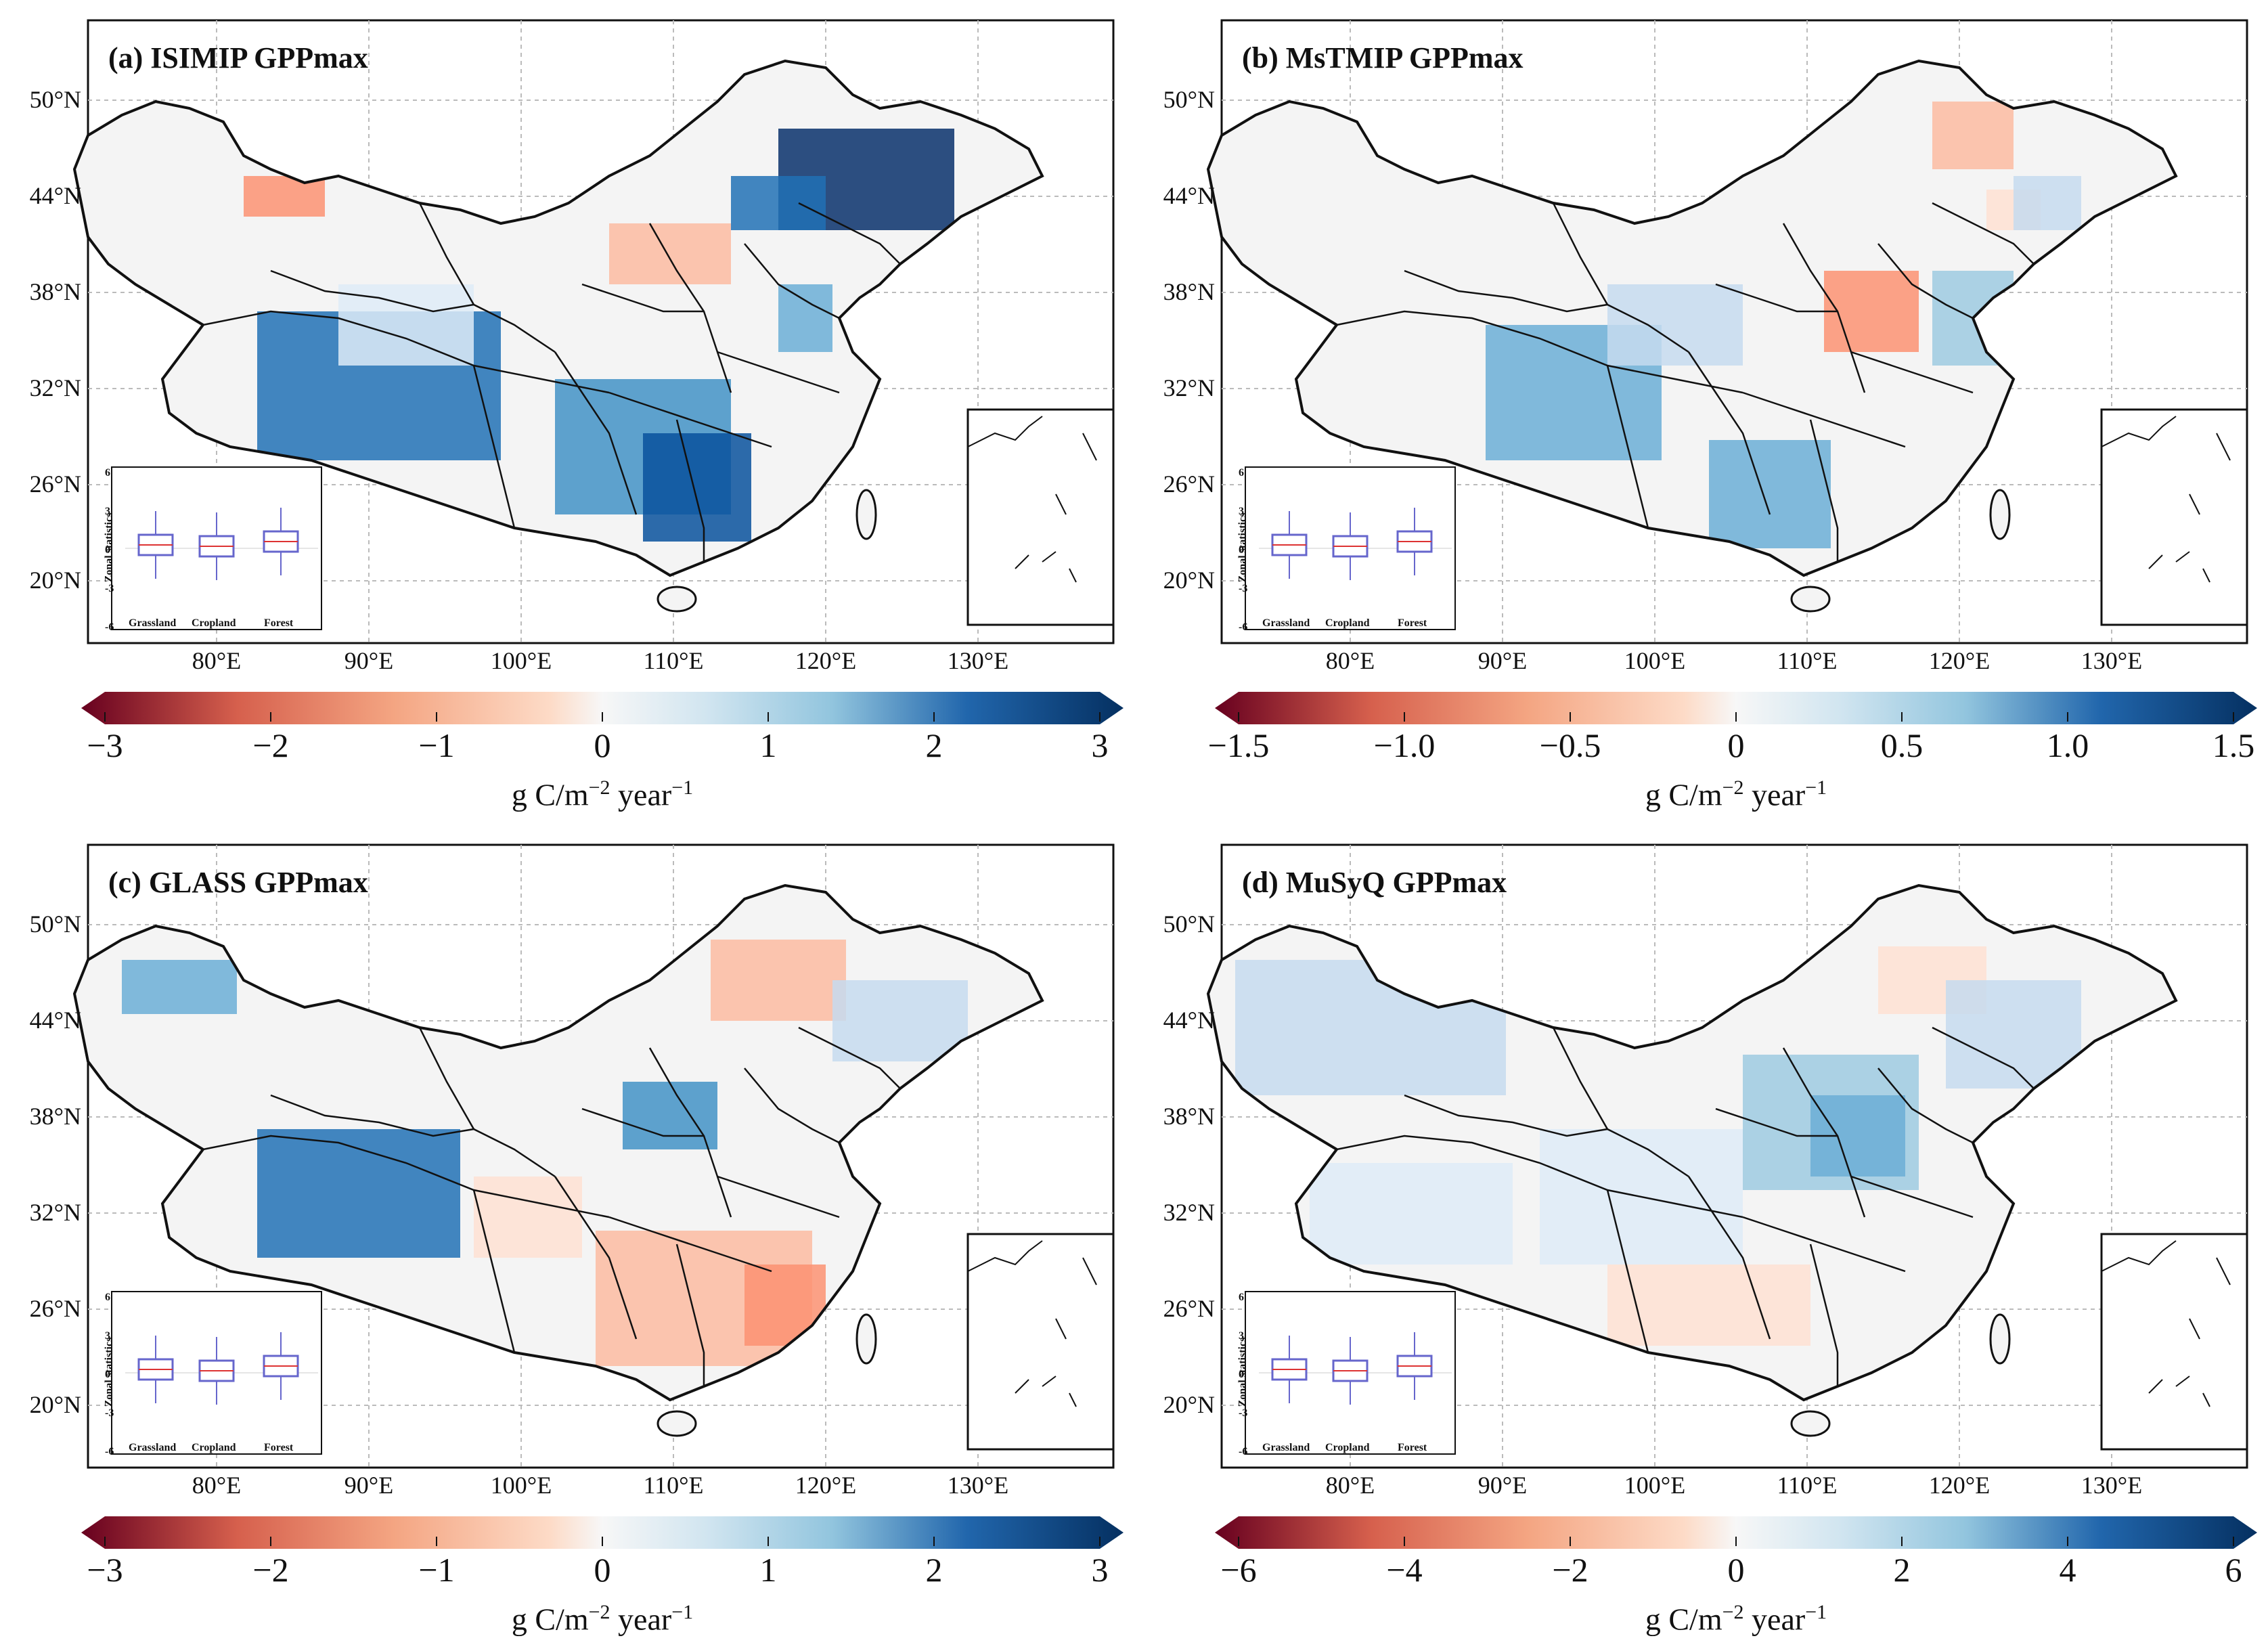 The height and width of the screenshot is (1649, 2268). What do you see at coordinates (238, 883) in the screenshot?
I see `panel-title: (c) GLASS GPPmax` at bounding box center [238, 883].